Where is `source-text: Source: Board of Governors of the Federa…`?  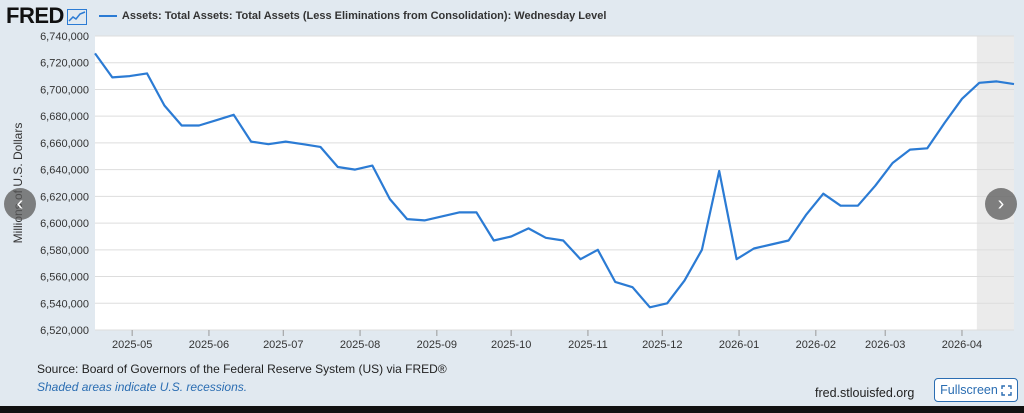 source-text: Source: Board of Governors of the Federa… is located at coordinates (242, 369).